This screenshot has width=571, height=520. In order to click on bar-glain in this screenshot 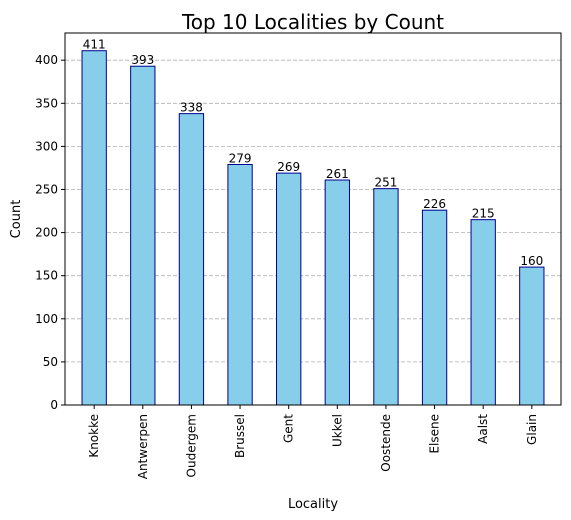, I will do `click(532, 336)`.